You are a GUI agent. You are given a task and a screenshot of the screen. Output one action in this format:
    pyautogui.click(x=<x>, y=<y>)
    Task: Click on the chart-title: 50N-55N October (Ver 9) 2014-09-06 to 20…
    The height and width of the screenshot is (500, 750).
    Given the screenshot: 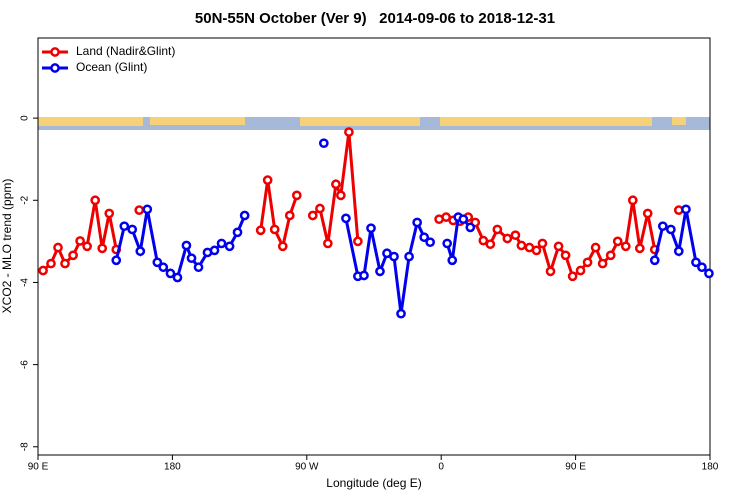 What is the action you would take?
    pyautogui.click(x=375, y=18)
    